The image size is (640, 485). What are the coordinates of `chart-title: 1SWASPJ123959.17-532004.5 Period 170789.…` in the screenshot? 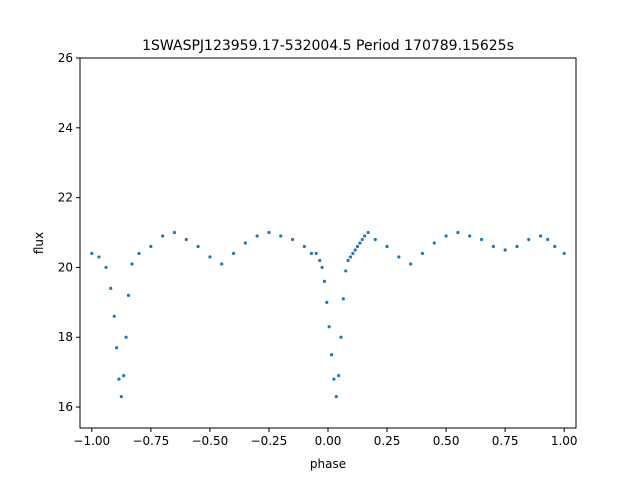 It's located at (328, 46).